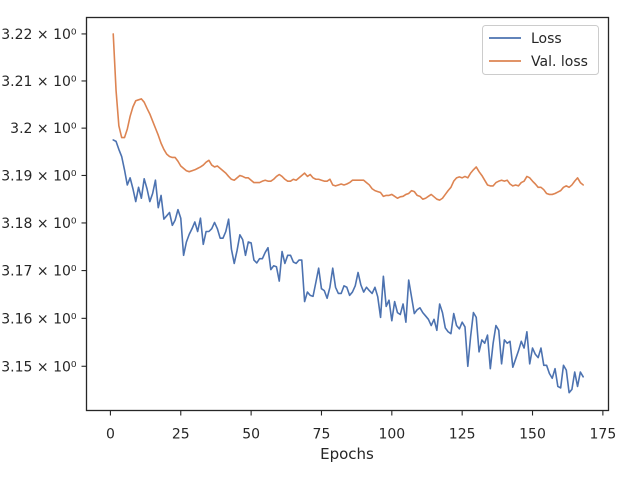 Image resolution: width=640 pixels, height=480 pixels. Describe the element at coordinates (39, 367) in the screenshot. I see `y-tick-label: 3.15 × 10⁰` at that location.